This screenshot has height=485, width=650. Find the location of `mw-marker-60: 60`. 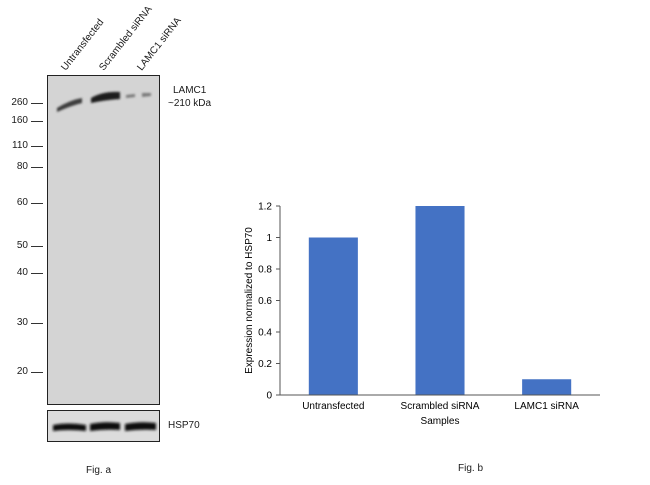

mw-marker-60: 60 is located at coordinates (22, 202).